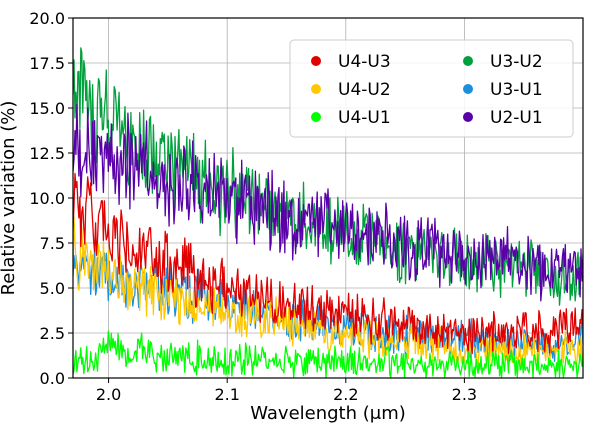 Image resolution: width=598 pixels, height=430 pixels. I want to click on legend-label-u3-u1: U3-U1, so click(516, 90).